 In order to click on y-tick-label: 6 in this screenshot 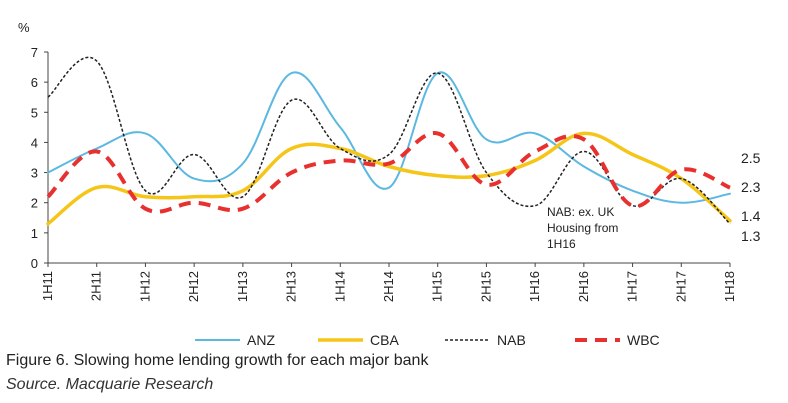, I will do `click(34, 82)`.